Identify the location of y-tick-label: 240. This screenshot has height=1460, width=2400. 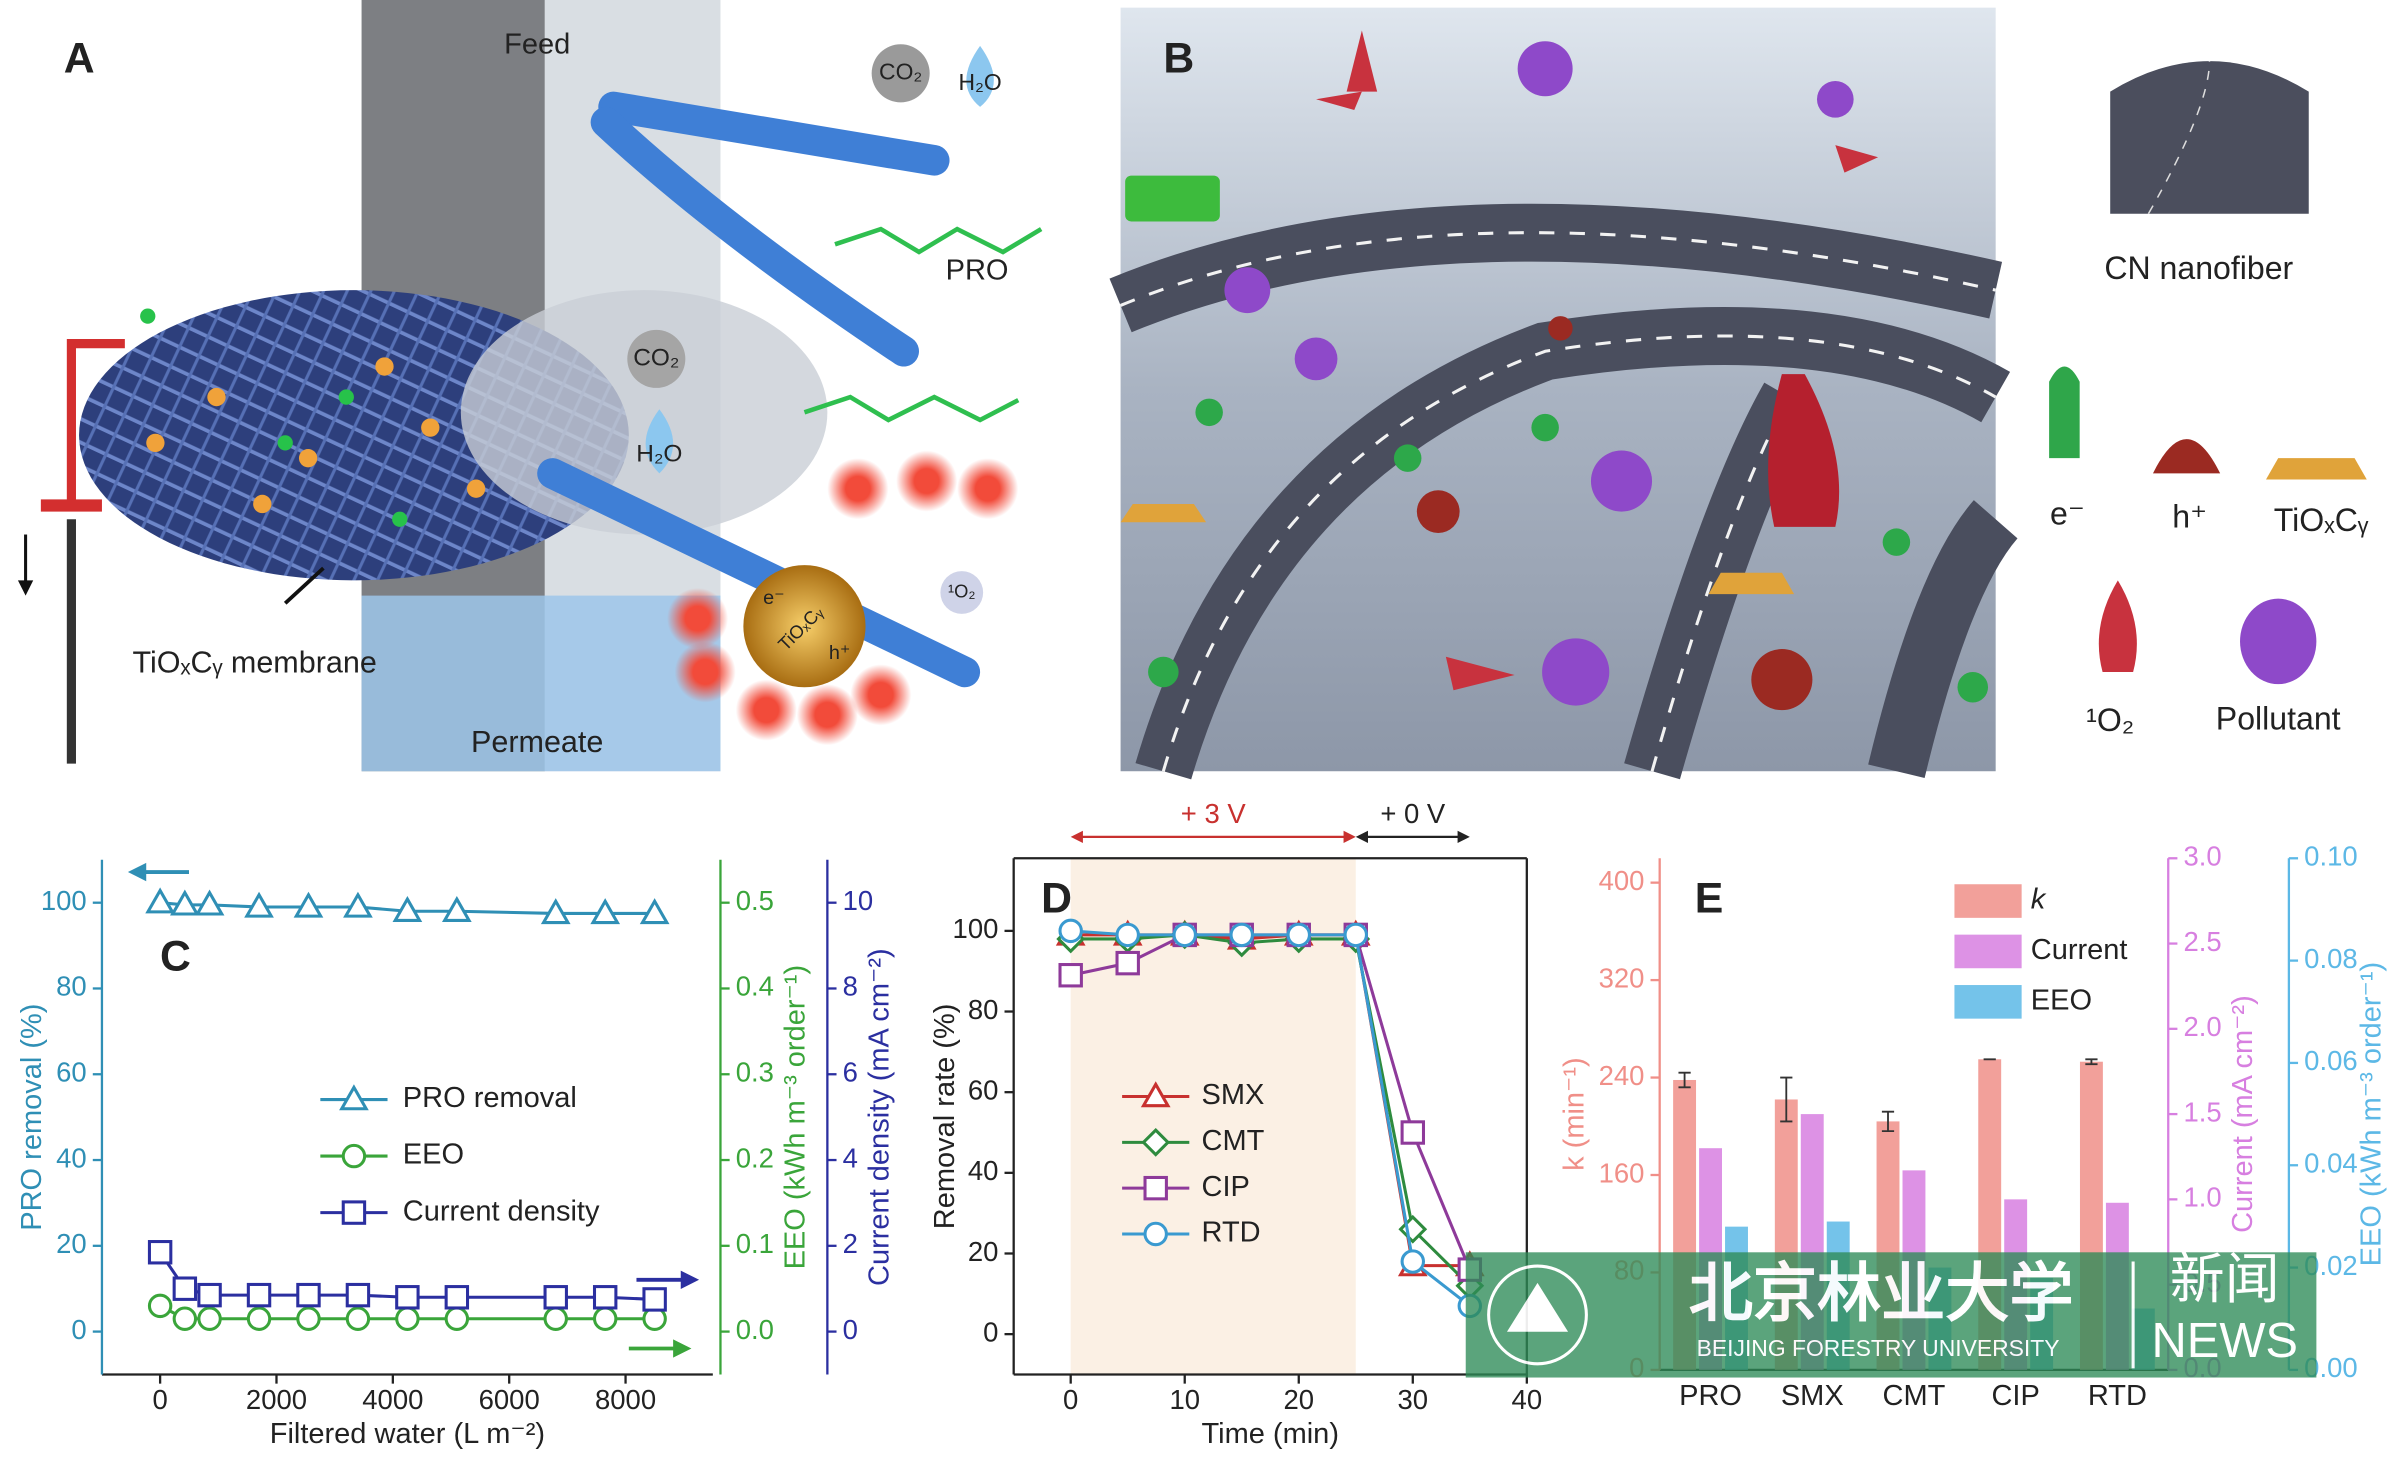
(1622, 1075).